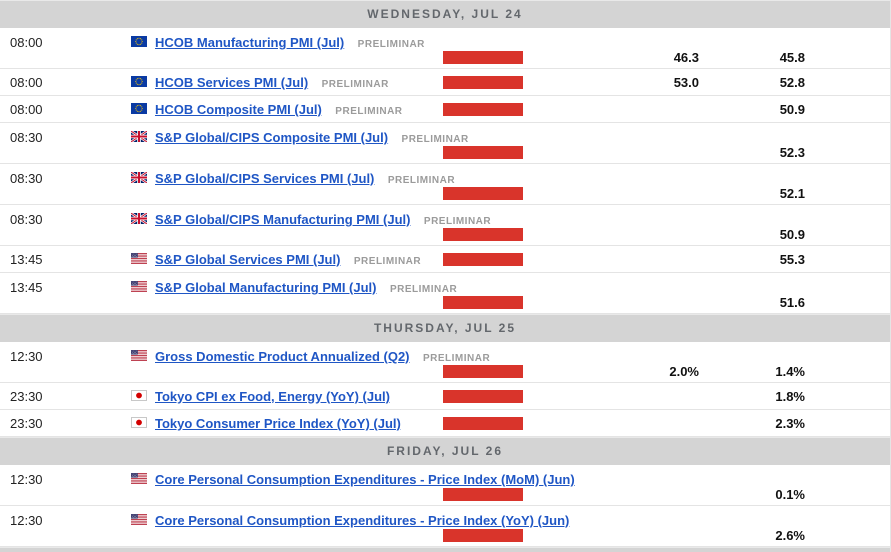 Image resolution: width=891 pixels, height=552 pixels. I want to click on event-link: Tokyo Consumer Price Index (YoY) (Jul), so click(278, 423).